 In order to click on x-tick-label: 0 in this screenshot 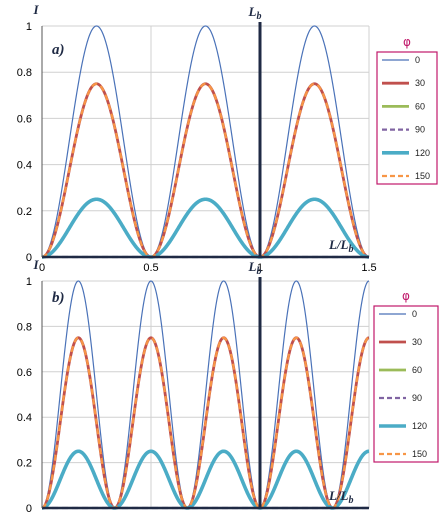, I will do `click(42, 268)`.